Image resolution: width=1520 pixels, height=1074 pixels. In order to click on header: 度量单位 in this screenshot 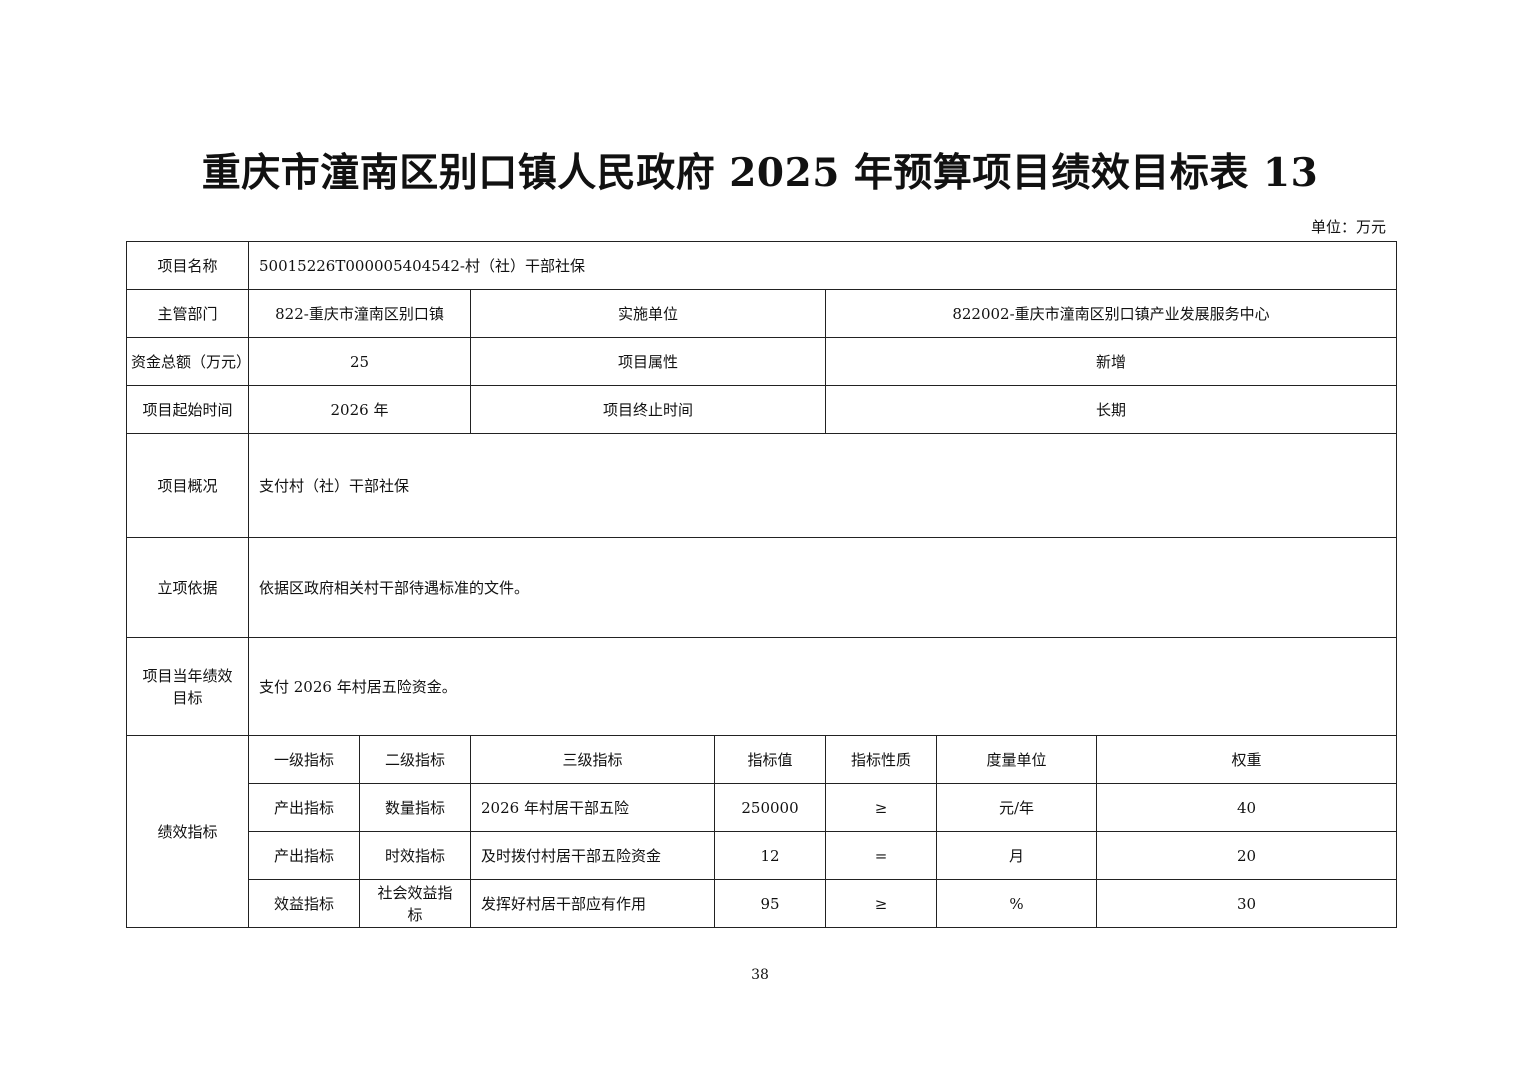, I will do `click(1016, 759)`.